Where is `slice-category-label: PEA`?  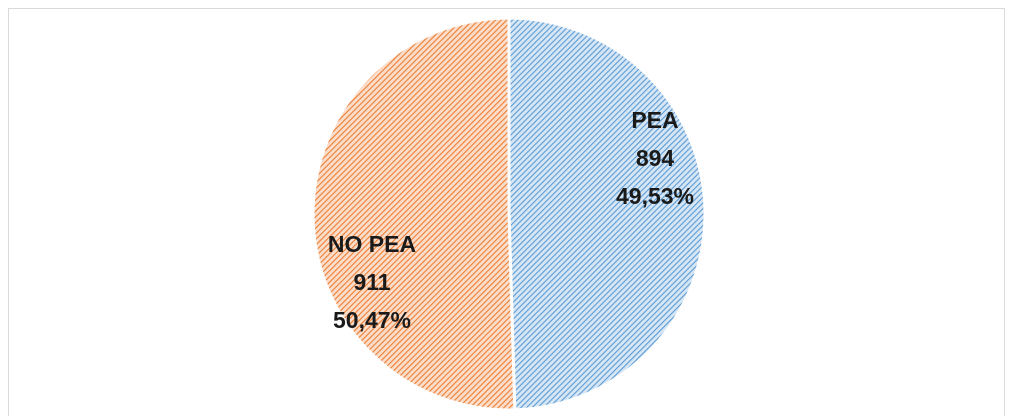 slice-category-label: PEA is located at coordinates (654, 120).